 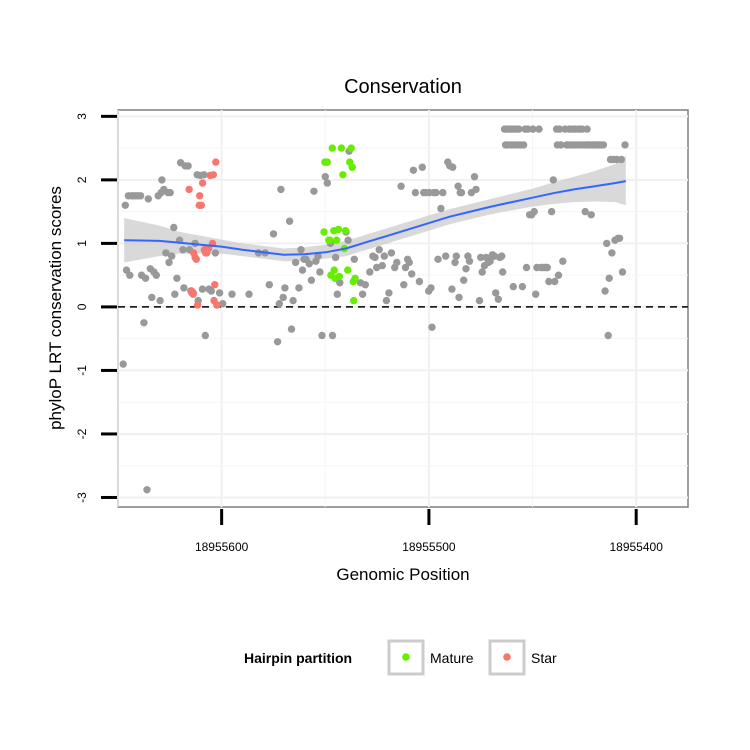 I want to click on y-axis-label: phyloP LRT conservation scores, so click(x=55, y=308).